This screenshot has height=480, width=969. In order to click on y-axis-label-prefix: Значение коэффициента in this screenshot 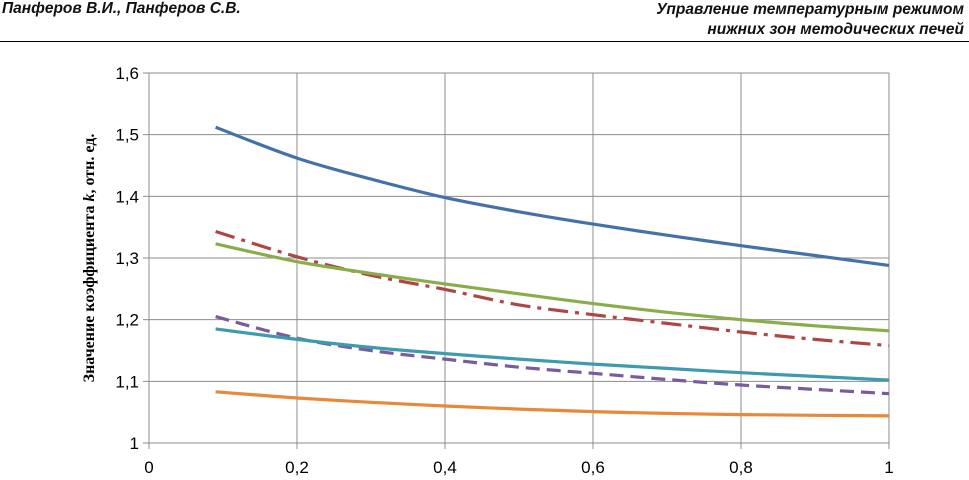, I will do `click(89, 291)`.